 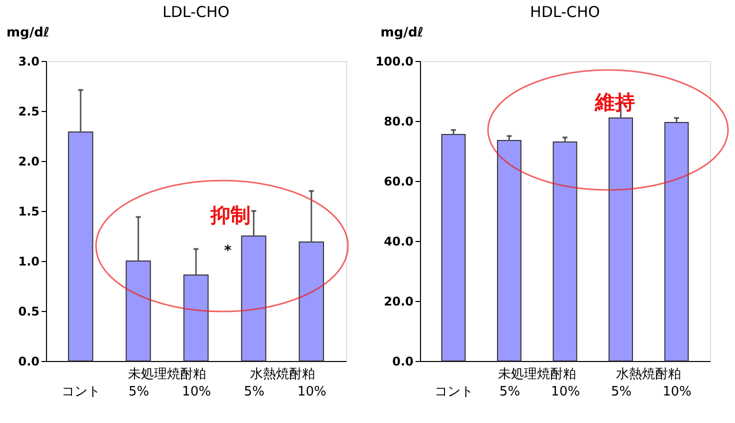 I want to click on y-tick-label: 2.5, so click(x=29, y=111).